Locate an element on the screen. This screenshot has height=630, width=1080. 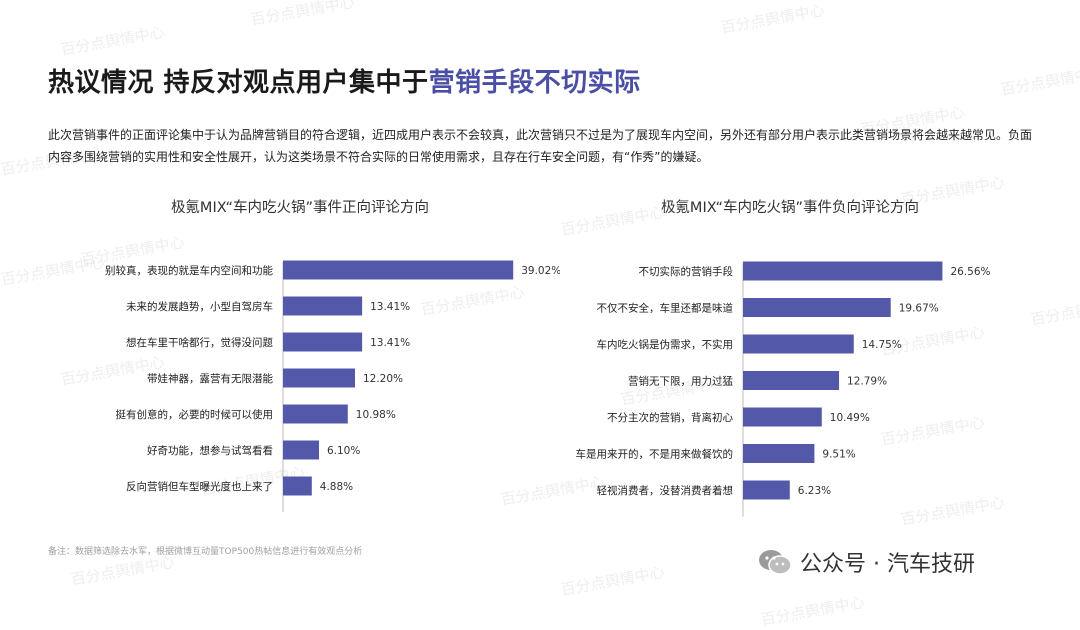
category-label: 想在车里干啥都行，觉得没问题 is located at coordinates (199, 342).